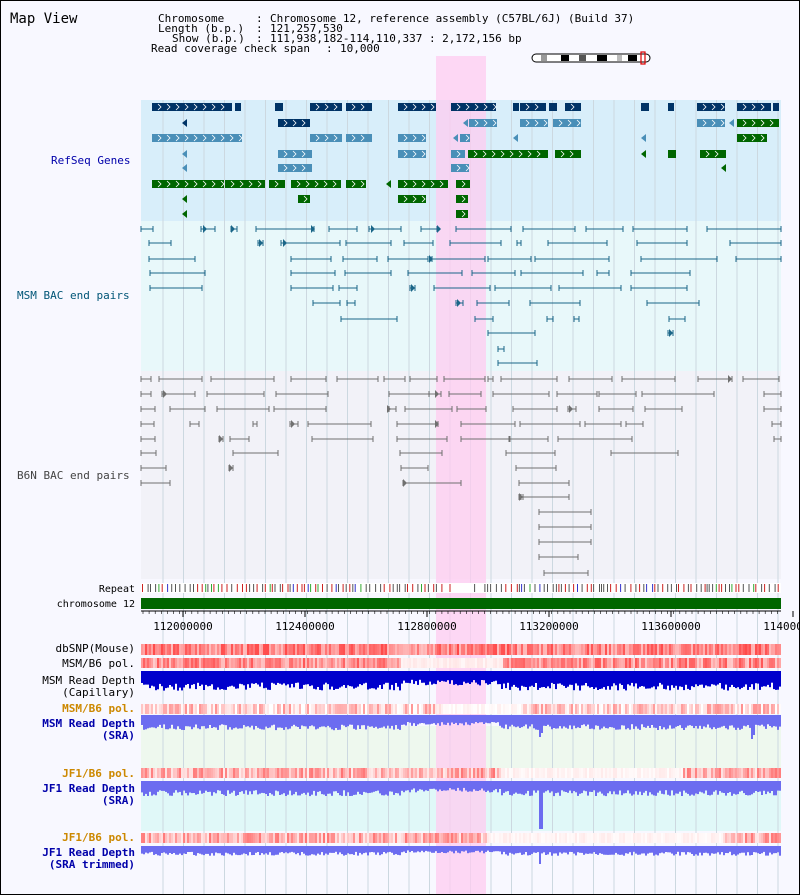  Describe the element at coordinates (461, 295) in the screenshot. I see `msm-bac-pairs` at that location.